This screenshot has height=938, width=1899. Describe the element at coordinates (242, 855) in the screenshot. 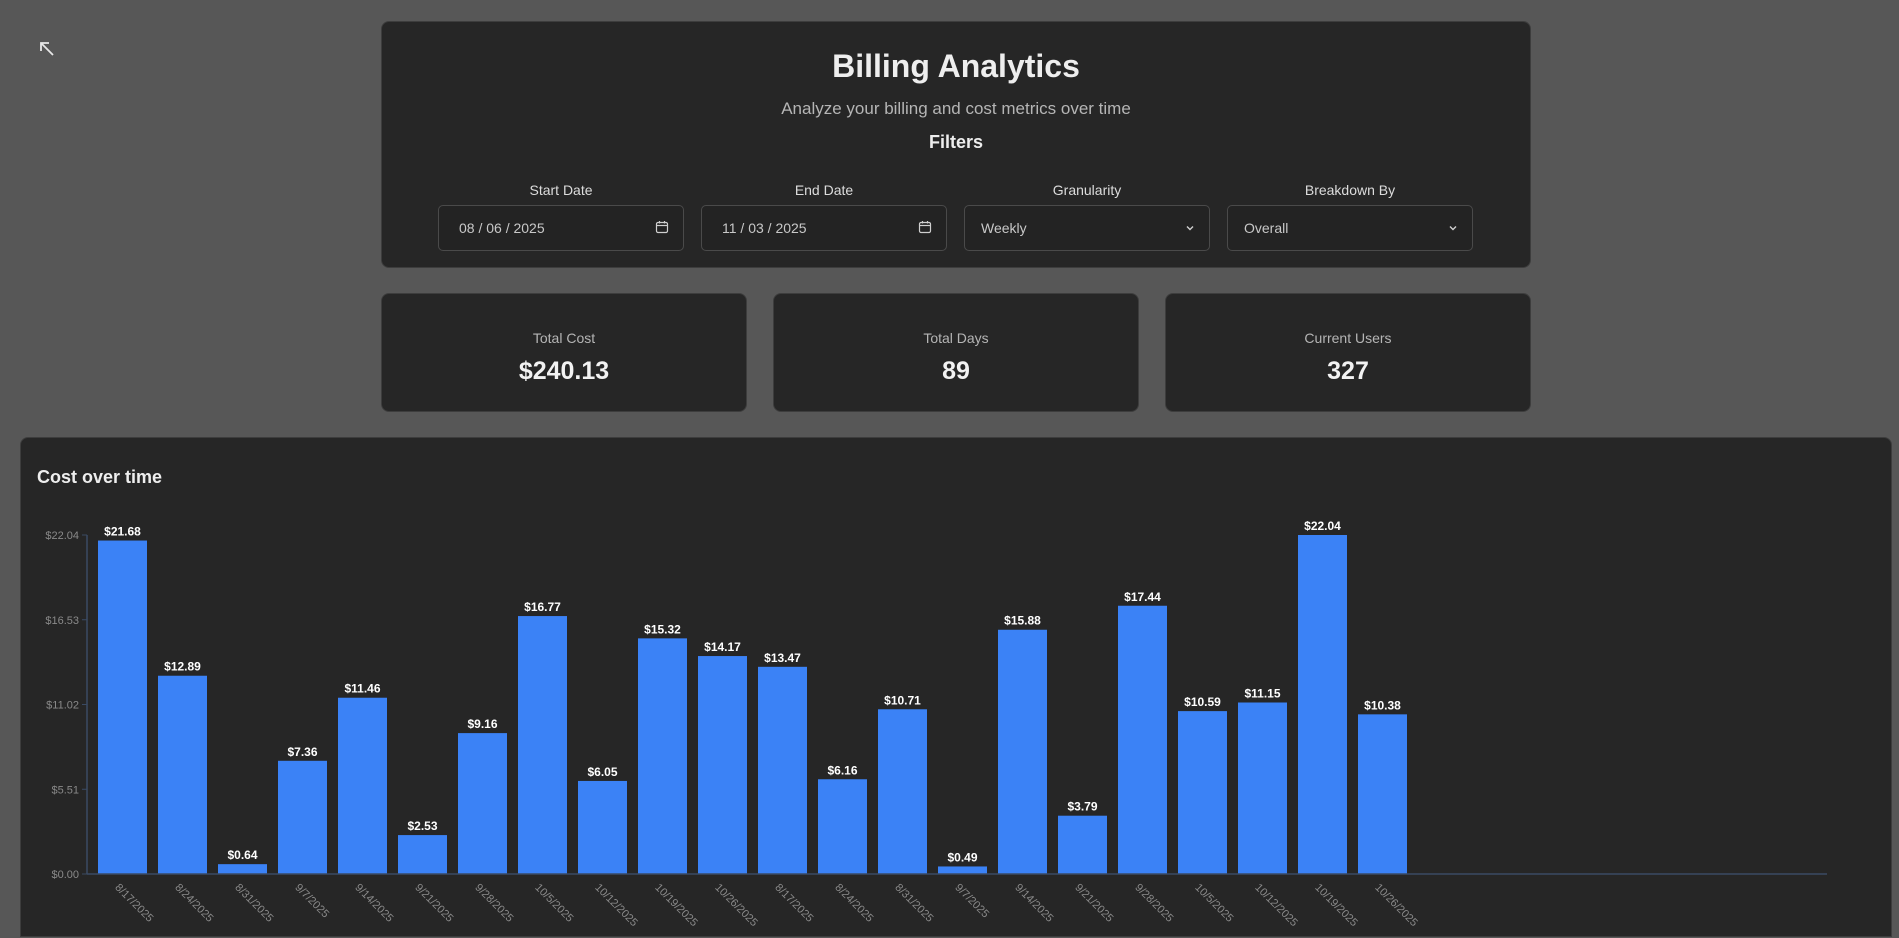

I see `bar-value-label: $0.64` at that location.